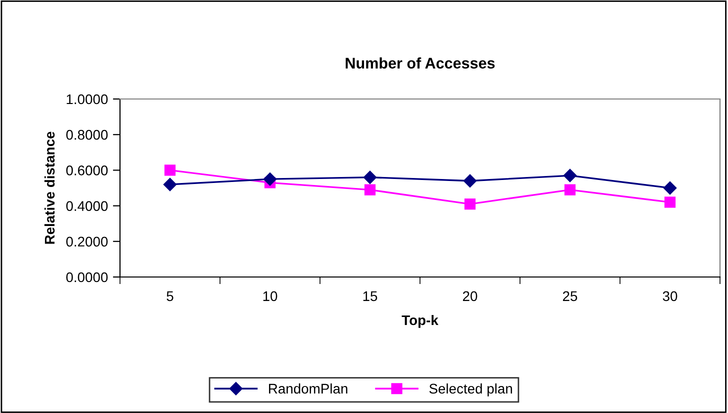 This screenshot has width=728, height=413. I want to click on x-axis-title: Top-k, so click(420, 321).